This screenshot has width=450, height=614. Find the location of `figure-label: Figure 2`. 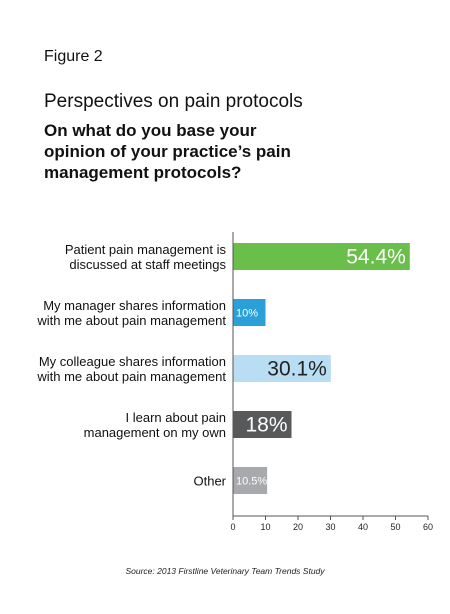

figure-label: Figure 2 is located at coordinates (73, 56).